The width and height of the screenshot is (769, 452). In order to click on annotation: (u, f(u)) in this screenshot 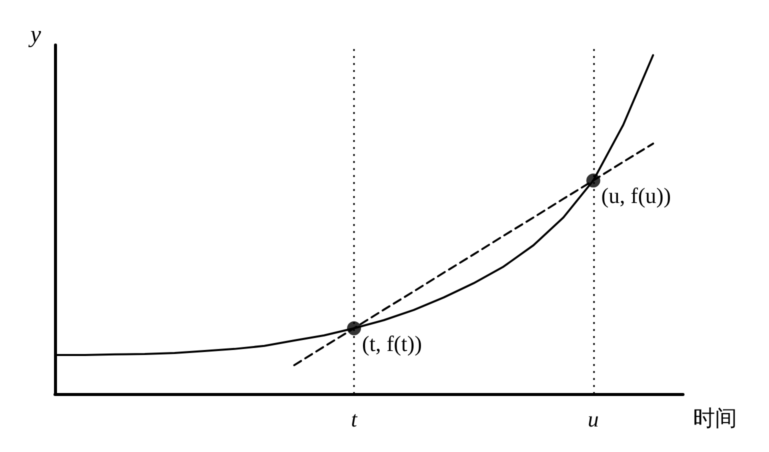, I will do `click(636, 195)`.